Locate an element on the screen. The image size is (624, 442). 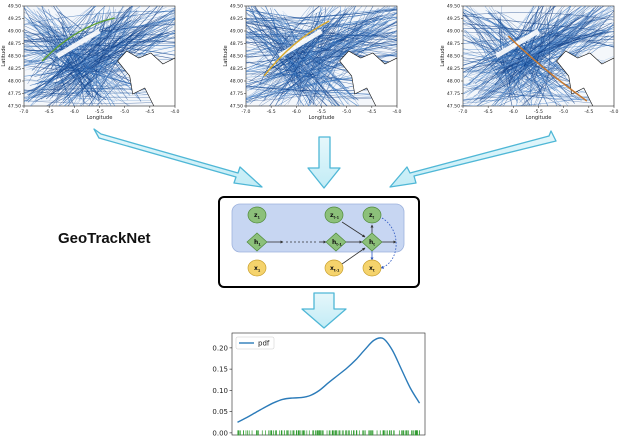
model-diagram-frame: z1 zt-1 zt h1 ht-1 ht x1 xt-1 xt is located at coordinates (319, 242).